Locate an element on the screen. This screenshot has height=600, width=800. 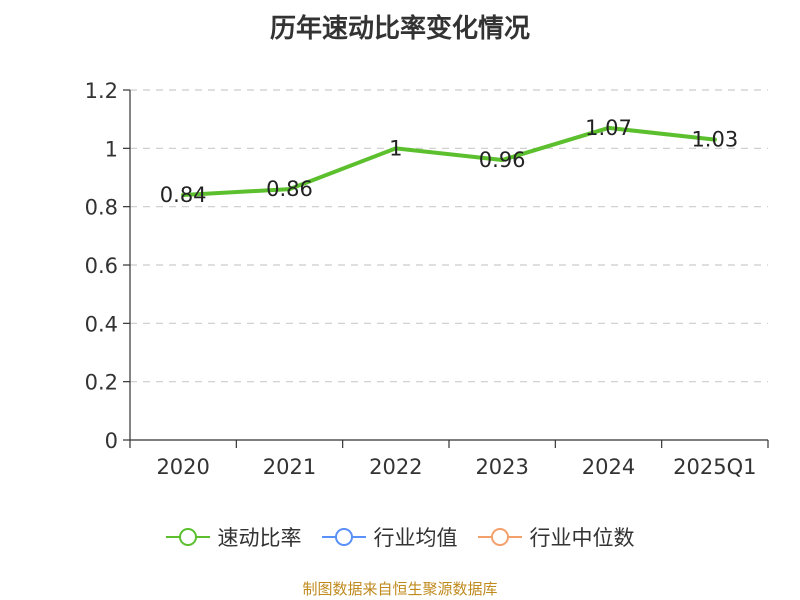
data-labels: 0.84 0.86 1 0.96 1.07 1.03 is located at coordinates (449, 161).